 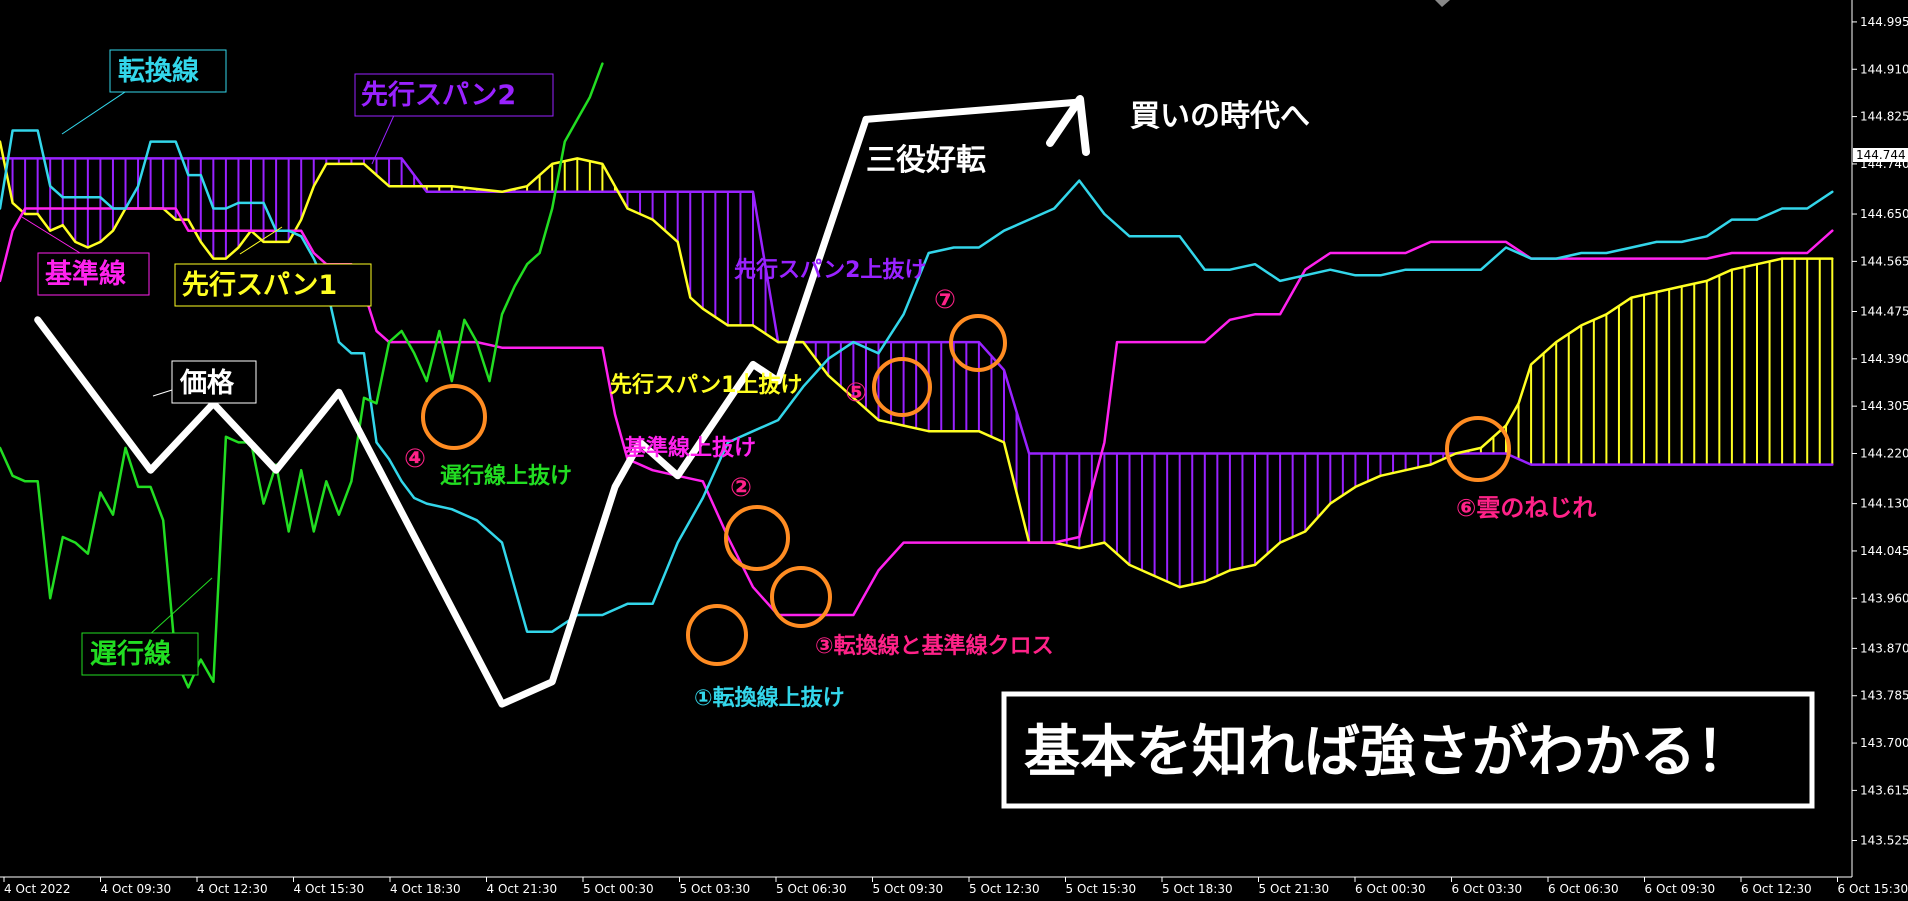 What do you see at coordinates (741, 488) in the screenshot?
I see `signal-2-number: ②` at bounding box center [741, 488].